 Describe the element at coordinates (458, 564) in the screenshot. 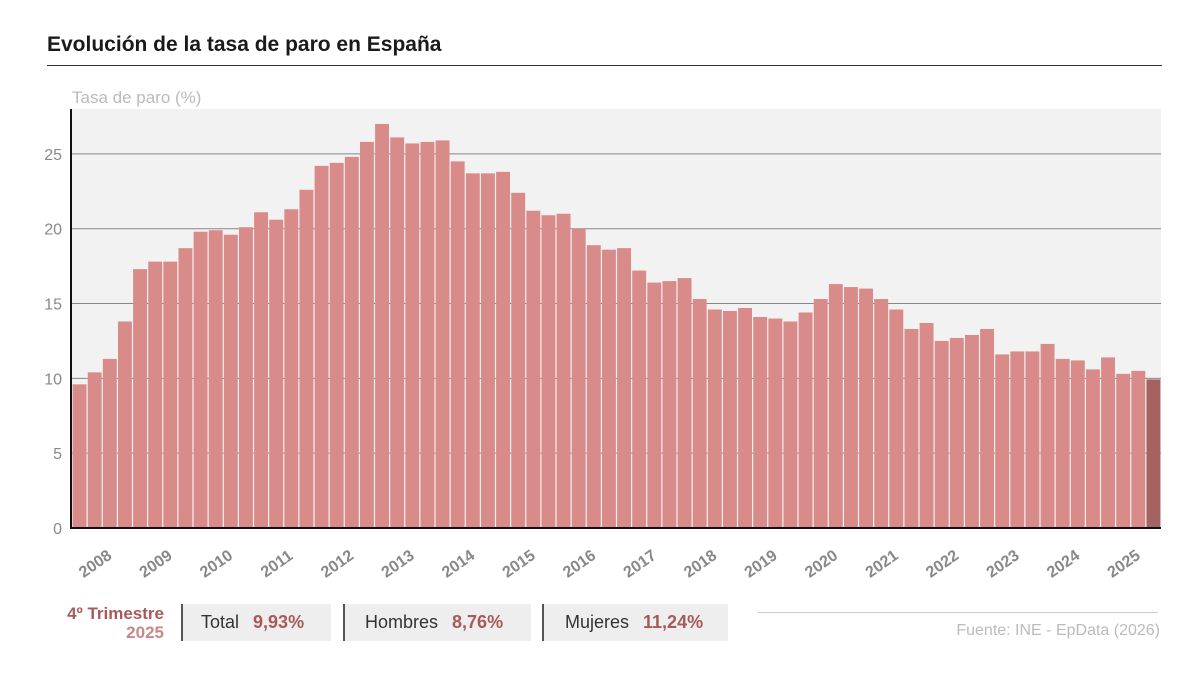

I see `x-tick-label: 2014` at that location.